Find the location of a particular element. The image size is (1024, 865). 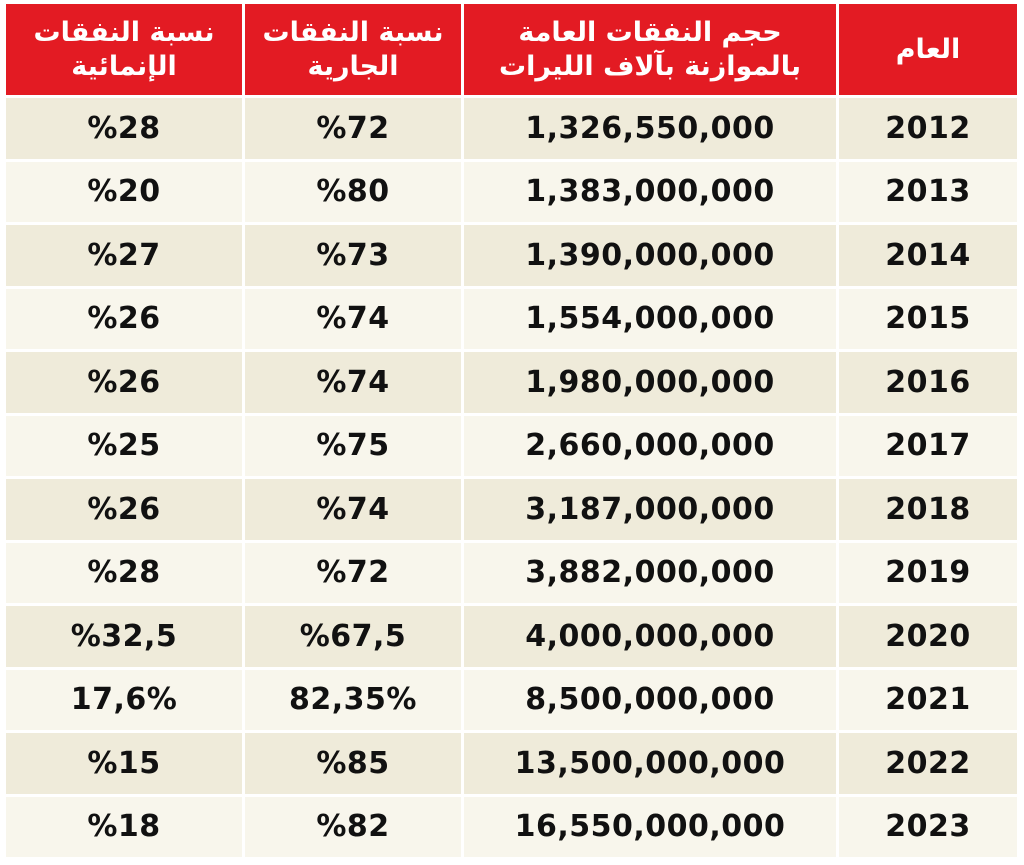

header-capital-ratio: نسبة النفقات الإنمائية is located at coordinates (124, 49).